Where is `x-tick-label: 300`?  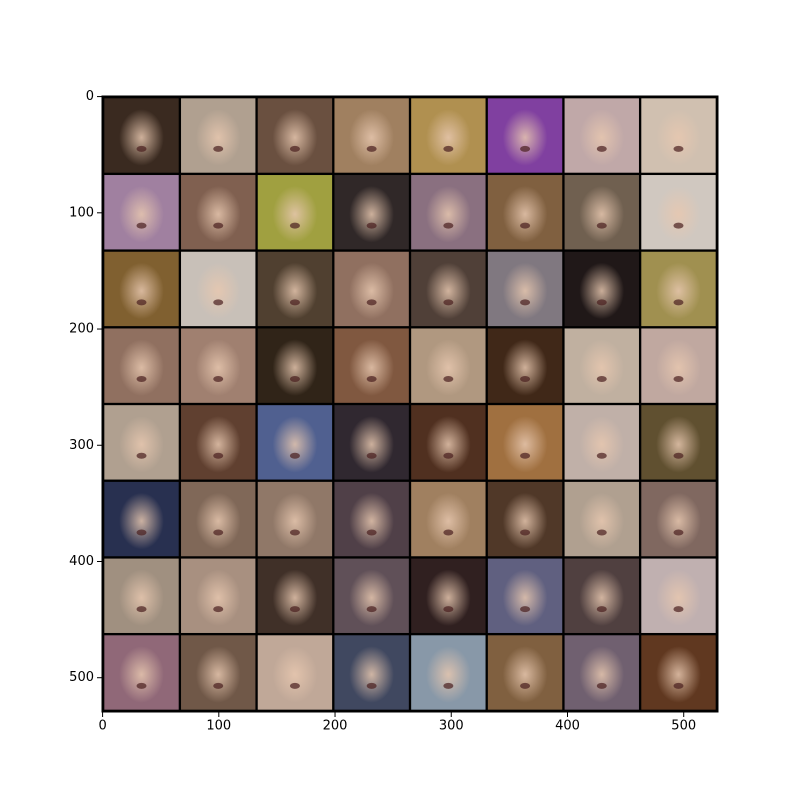 x-tick-label: 300 is located at coordinates (451, 726).